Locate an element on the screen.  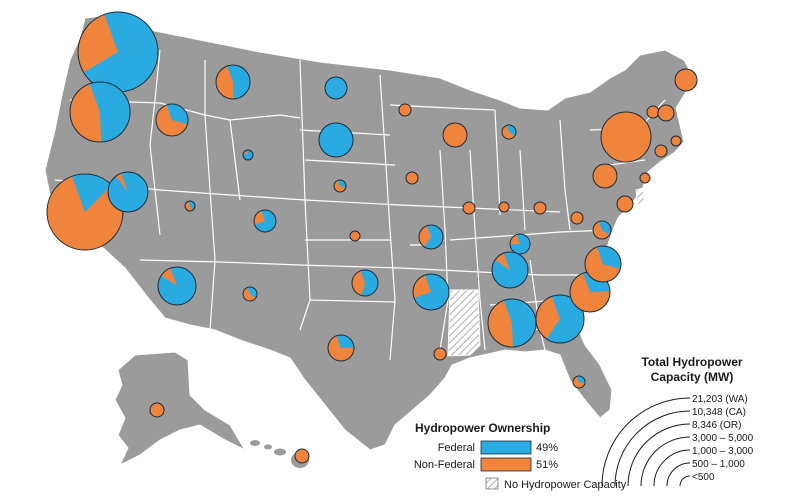
pie-mo-outline is located at coordinates (431, 237).